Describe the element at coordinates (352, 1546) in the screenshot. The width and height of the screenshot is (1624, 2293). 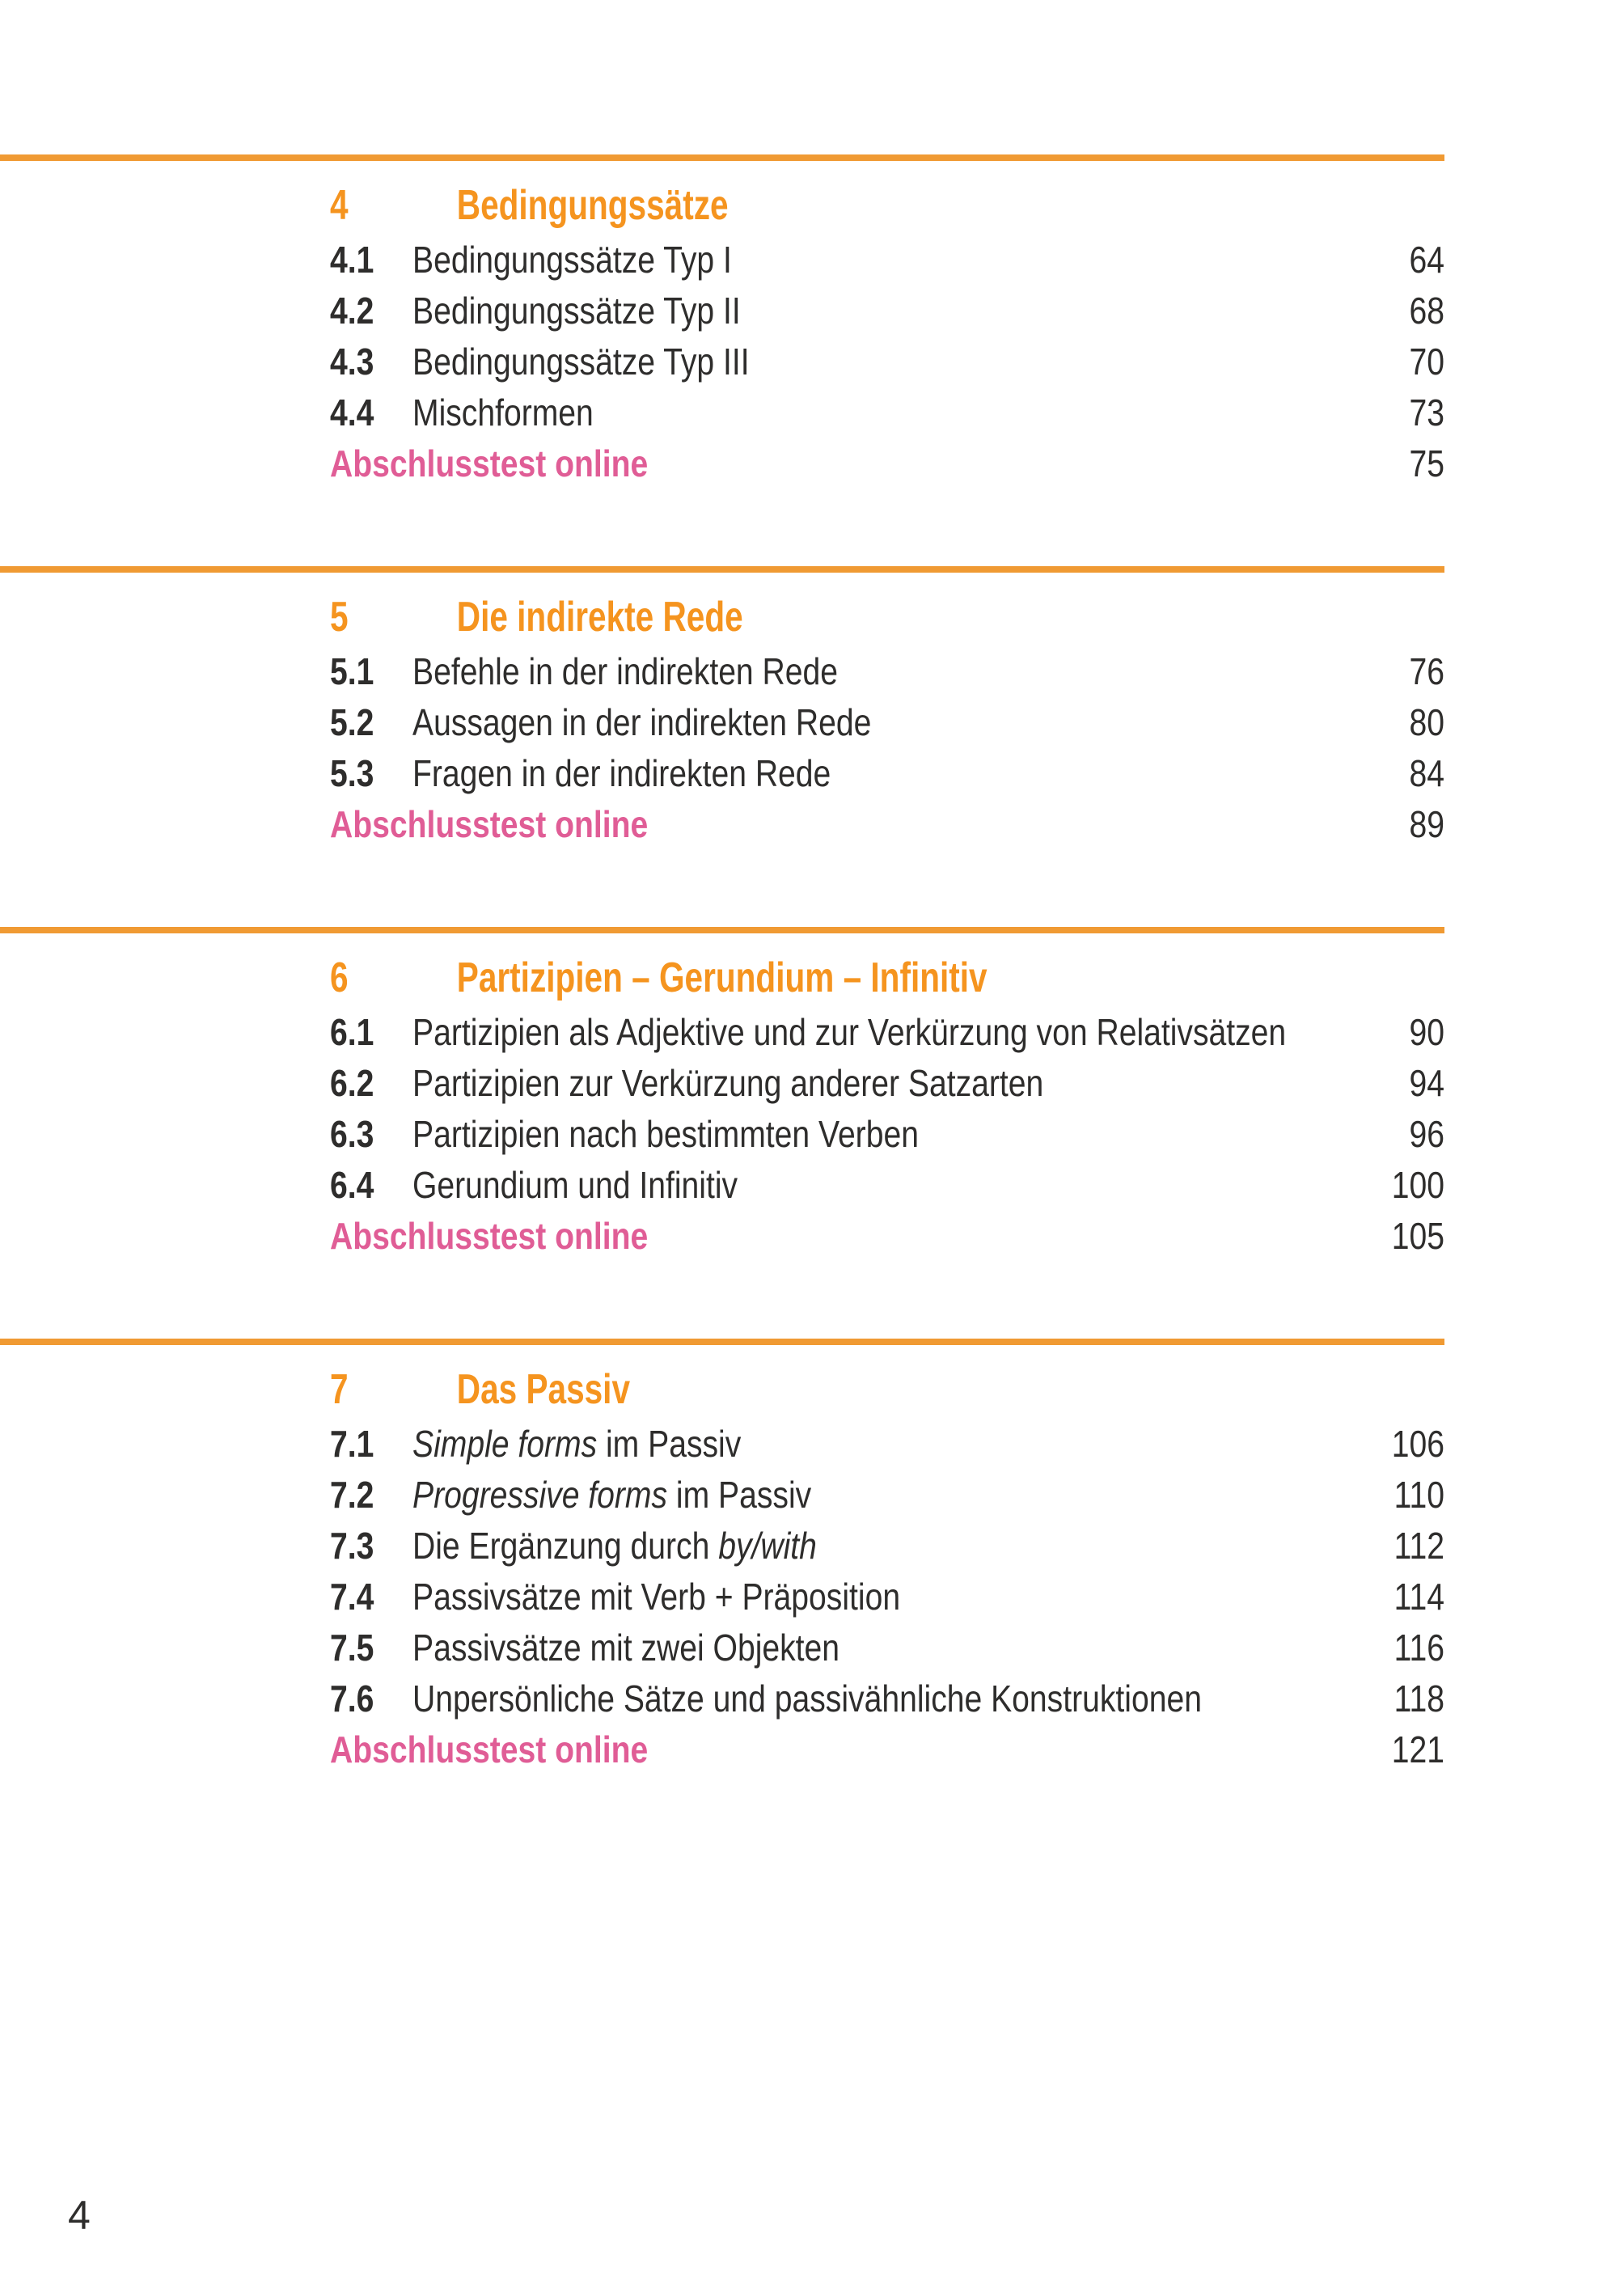
I see `item-number: 7.3` at that location.